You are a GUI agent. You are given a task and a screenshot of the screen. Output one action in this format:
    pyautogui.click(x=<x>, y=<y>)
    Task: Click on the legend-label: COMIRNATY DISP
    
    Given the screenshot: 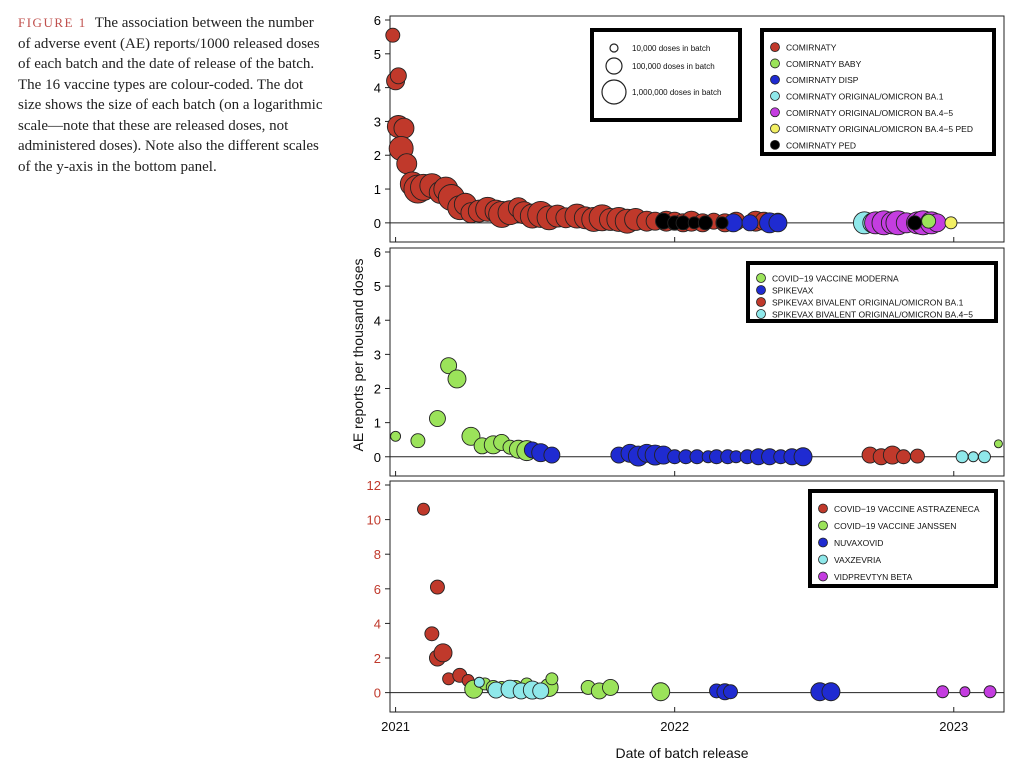 What is the action you would take?
    pyautogui.click(x=822, y=80)
    